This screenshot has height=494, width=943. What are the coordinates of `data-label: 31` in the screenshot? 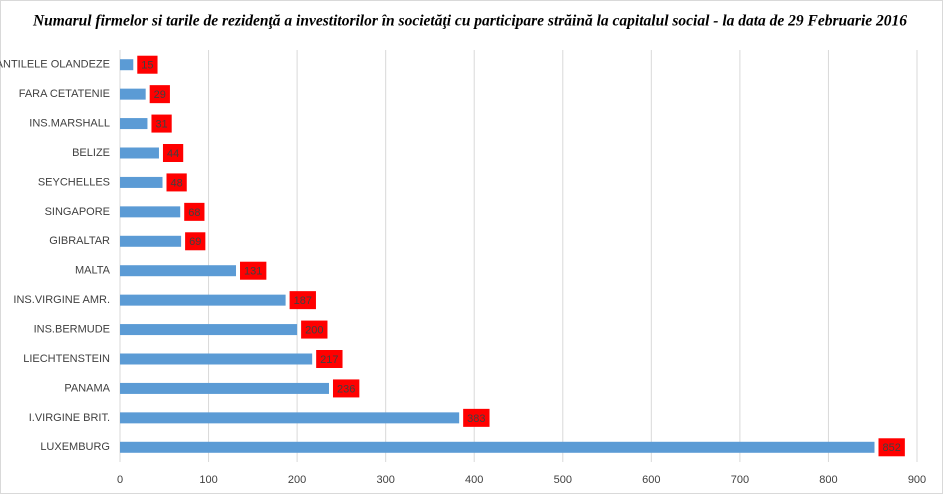 It's located at (161, 124).